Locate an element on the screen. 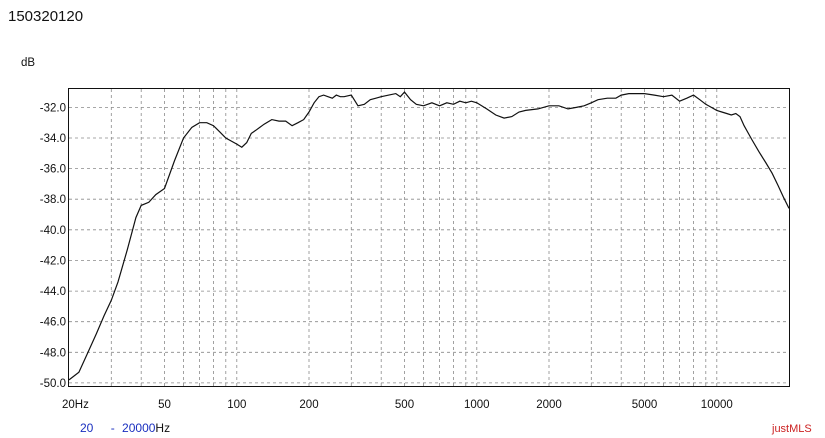 This screenshot has height=438, width=825. x-tick-label: 5000 is located at coordinates (645, 405).